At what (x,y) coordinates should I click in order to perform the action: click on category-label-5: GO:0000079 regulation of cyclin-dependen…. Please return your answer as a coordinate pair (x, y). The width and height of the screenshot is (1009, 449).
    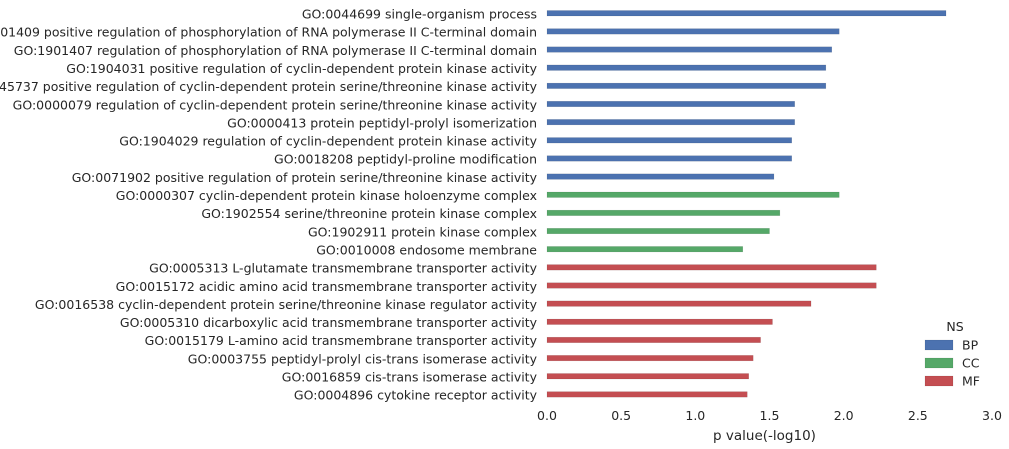
    Looking at the image, I should click on (275, 104).